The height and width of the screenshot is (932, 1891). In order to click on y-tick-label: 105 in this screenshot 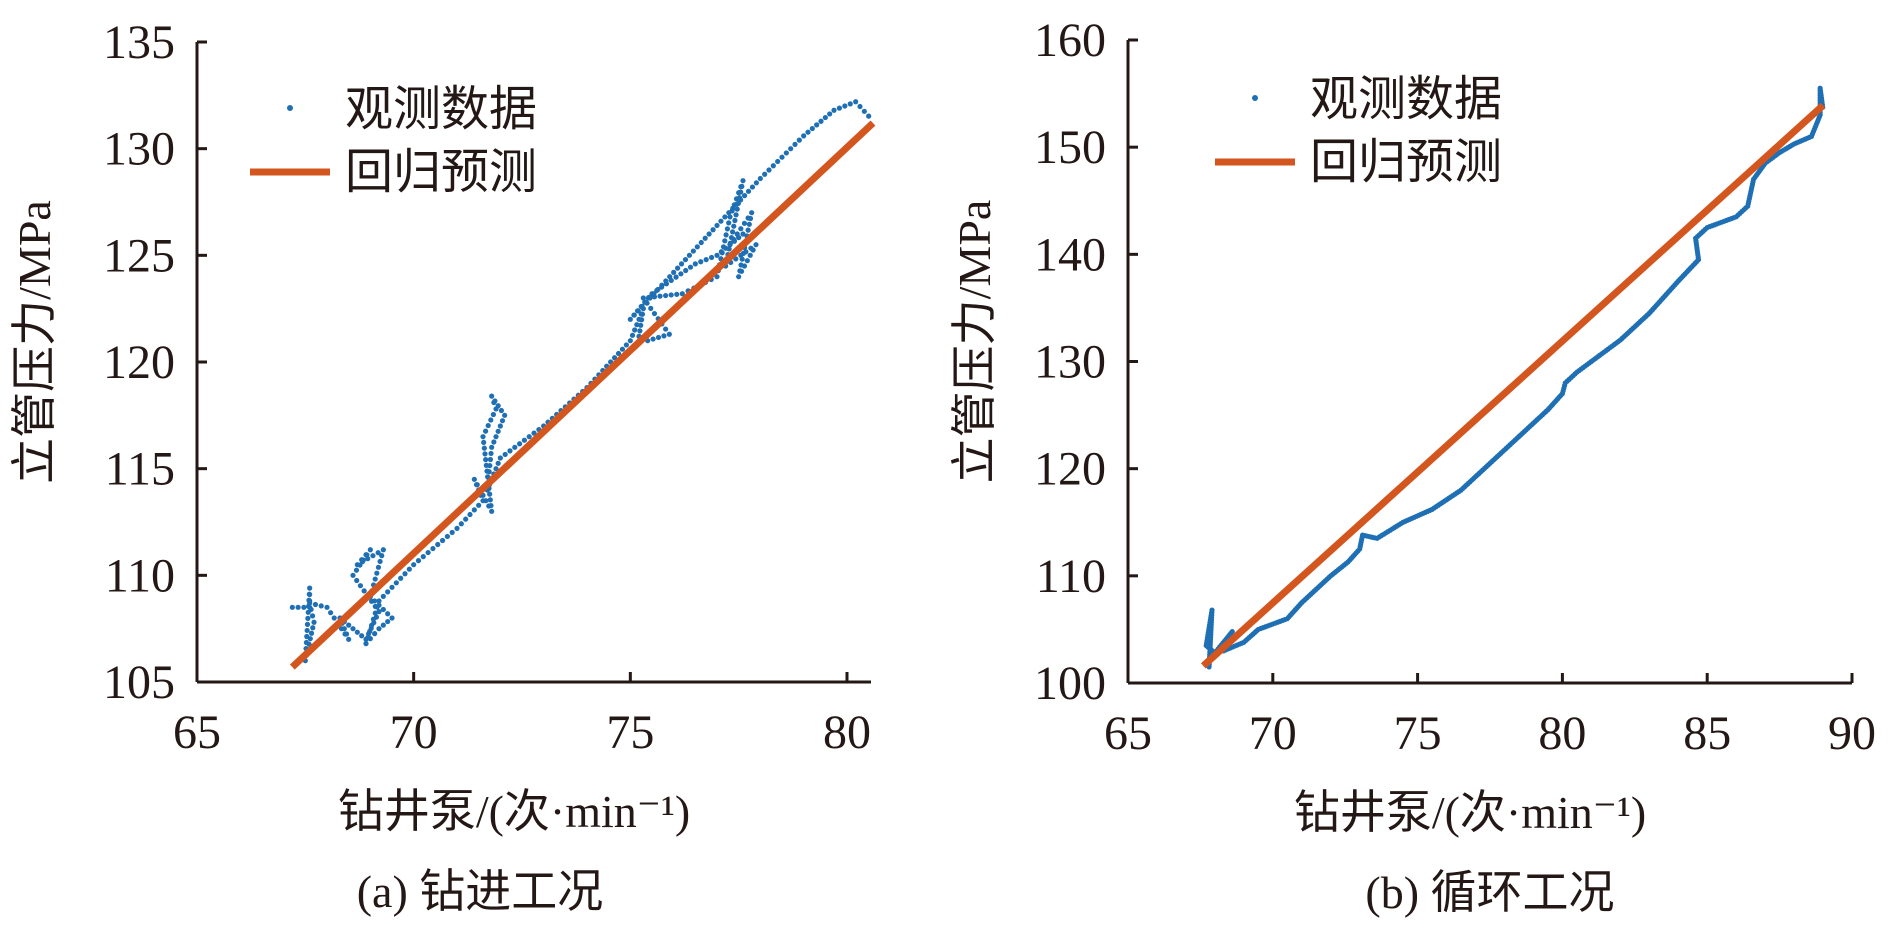, I will do `click(139, 682)`.